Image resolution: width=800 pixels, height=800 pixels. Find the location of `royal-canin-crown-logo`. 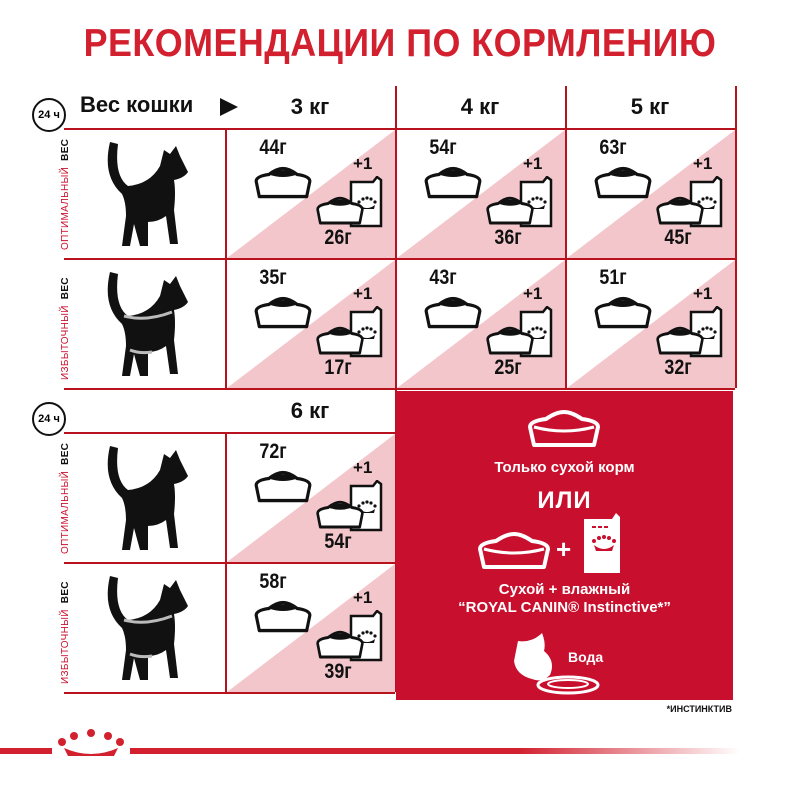

royal-canin-crown-logo is located at coordinates (91, 743).